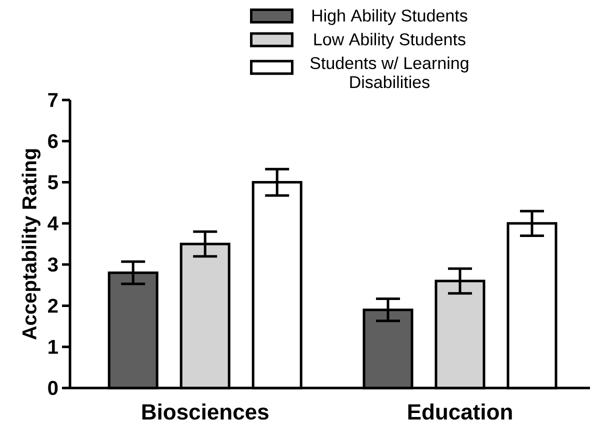 Image resolution: width=598 pixels, height=428 pixels. Describe the element at coordinates (390, 40) in the screenshot. I see `legend-label: Low Ability Students` at that location.